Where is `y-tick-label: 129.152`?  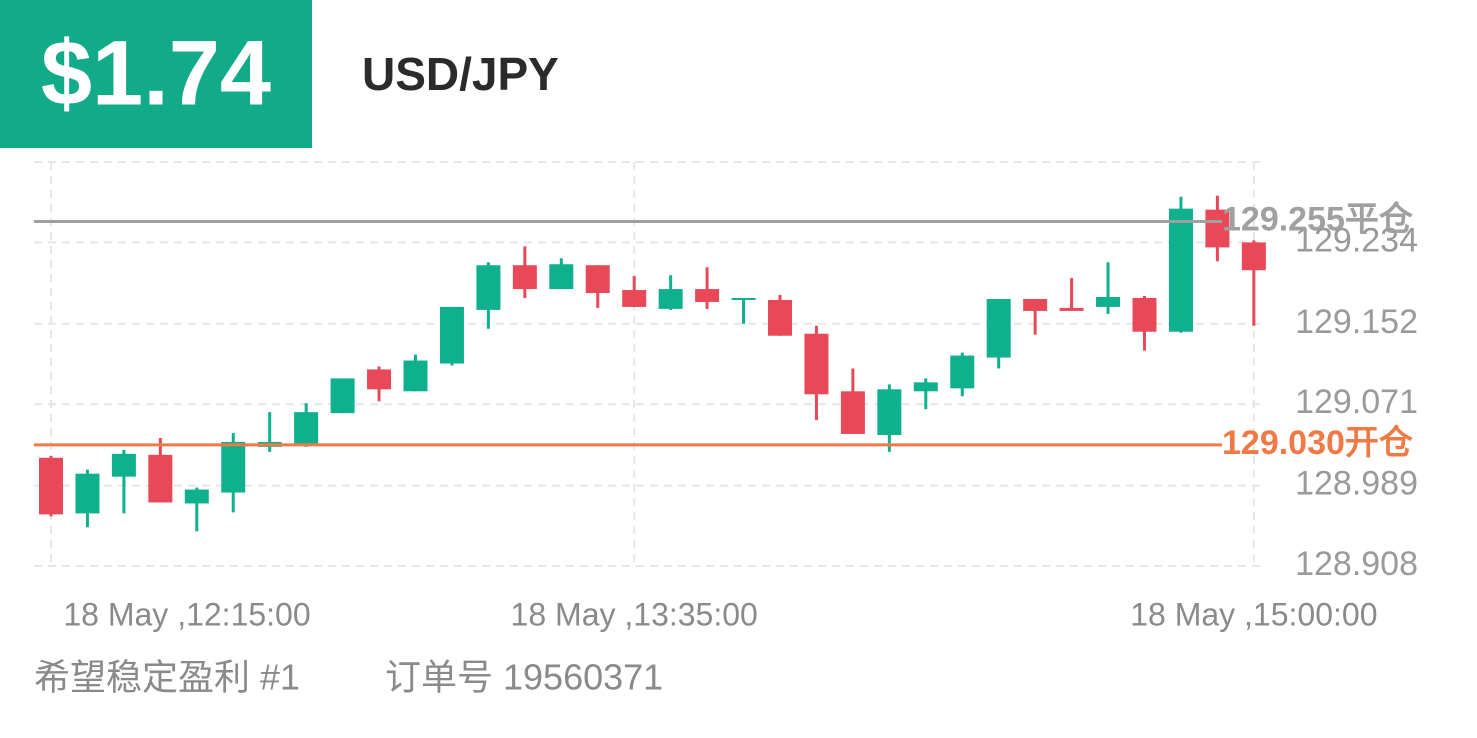
y-tick-label: 129.152 is located at coordinates (1356, 322).